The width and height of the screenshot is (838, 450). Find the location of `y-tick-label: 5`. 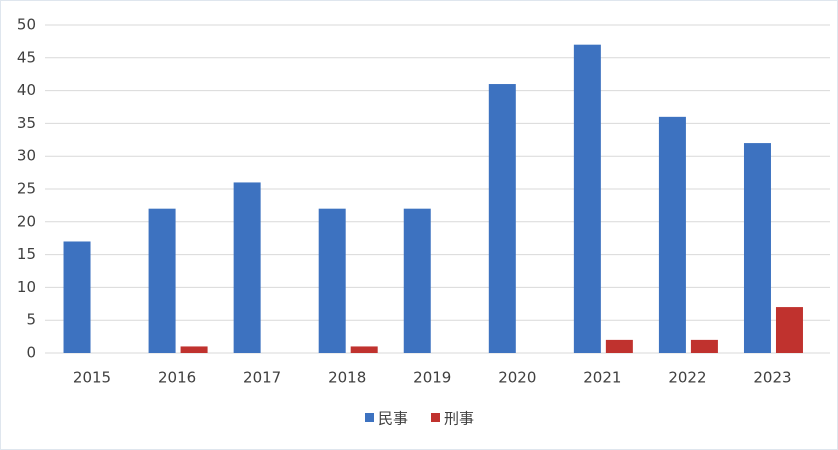

y-tick-label: 5 is located at coordinates (31, 320).